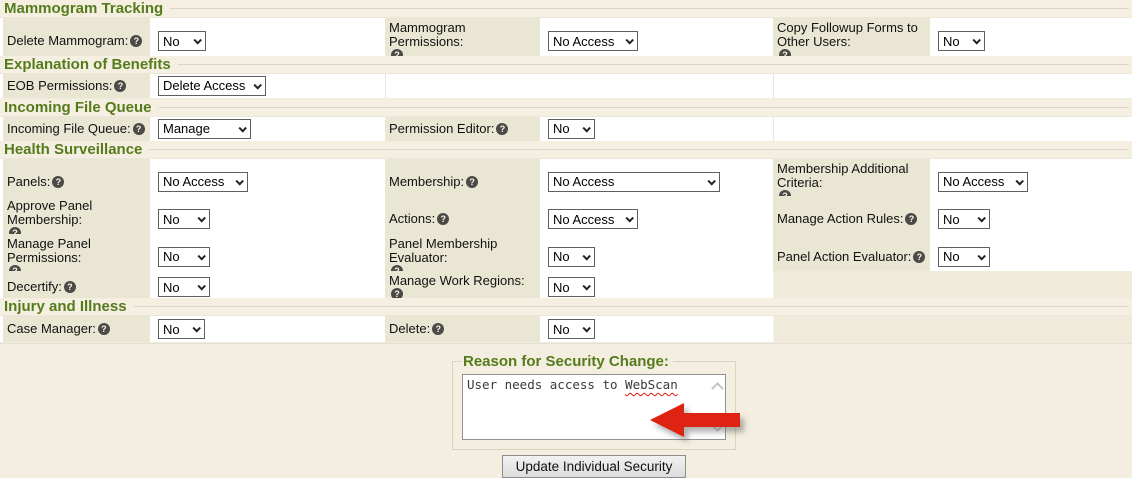 This screenshot has width=1132, height=478. I want to click on table-row: EOB Permissions:? Delete Access, so click(566, 86).